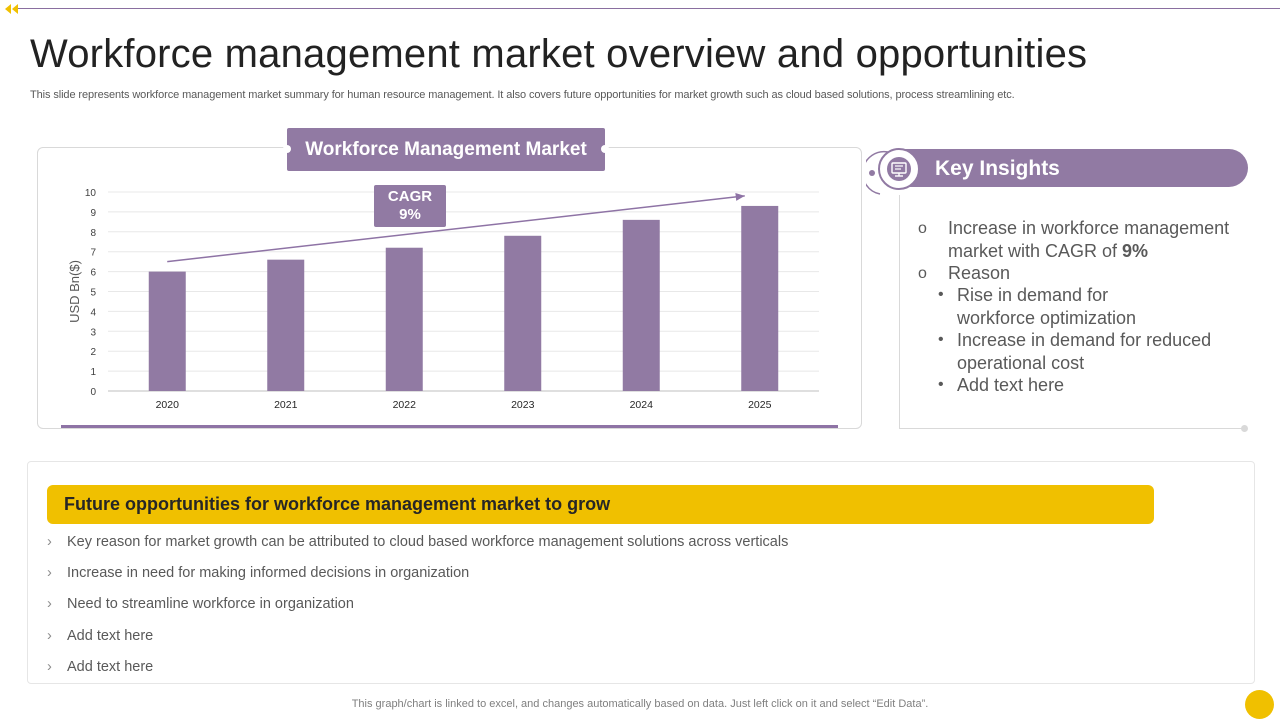 The height and width of the screenshot is (720, 1280). What do you see at coordinates (168, 405) in the screenshot?
I see `x-tick-label: 2020` at bounding box center [168, 405].